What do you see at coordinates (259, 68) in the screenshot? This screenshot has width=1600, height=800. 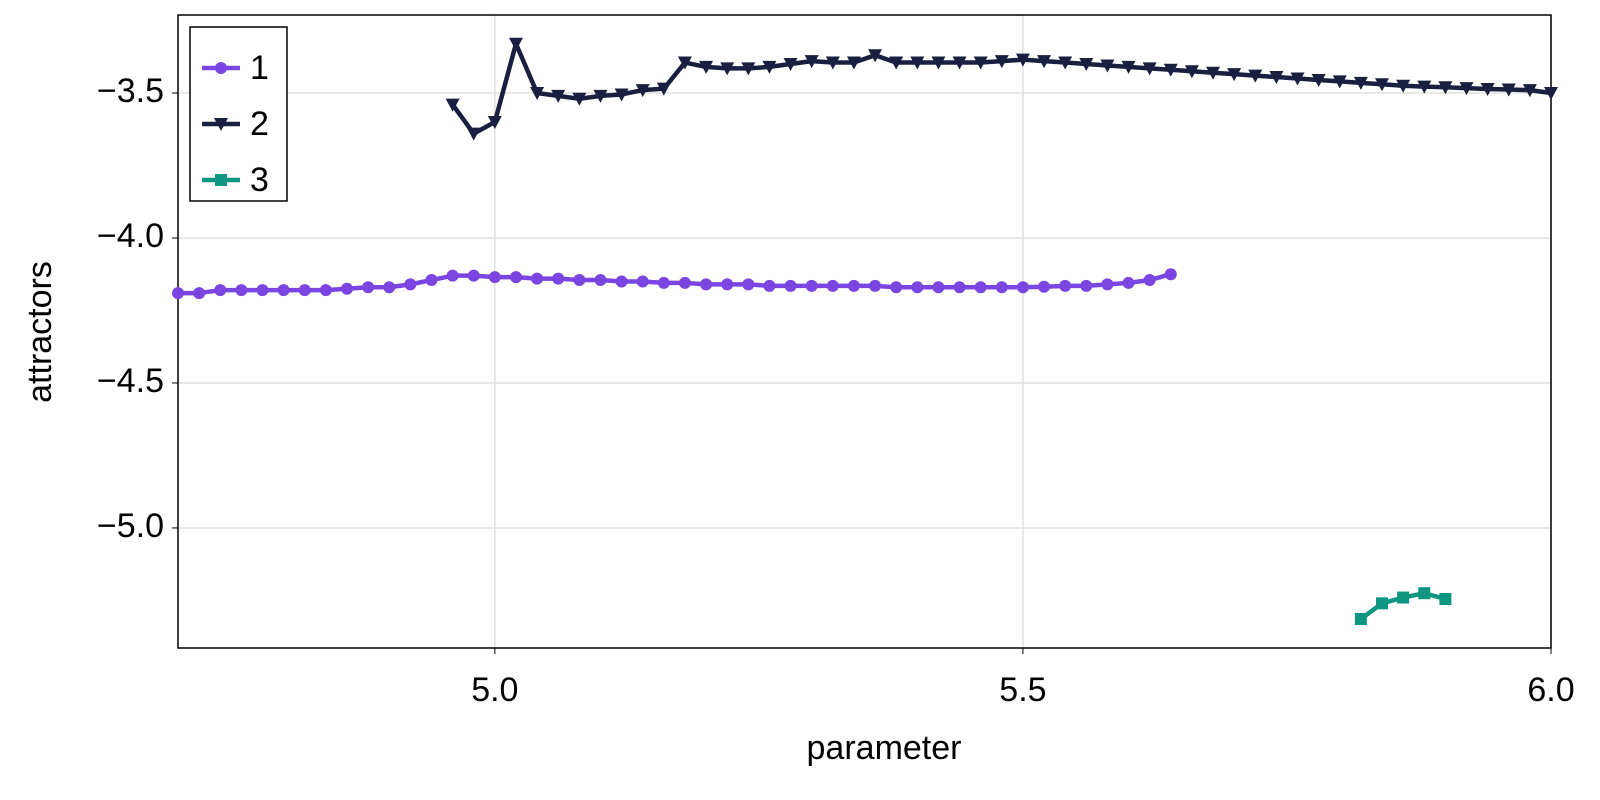 I see `legend-label: 1` at bounding box center [259, 68].